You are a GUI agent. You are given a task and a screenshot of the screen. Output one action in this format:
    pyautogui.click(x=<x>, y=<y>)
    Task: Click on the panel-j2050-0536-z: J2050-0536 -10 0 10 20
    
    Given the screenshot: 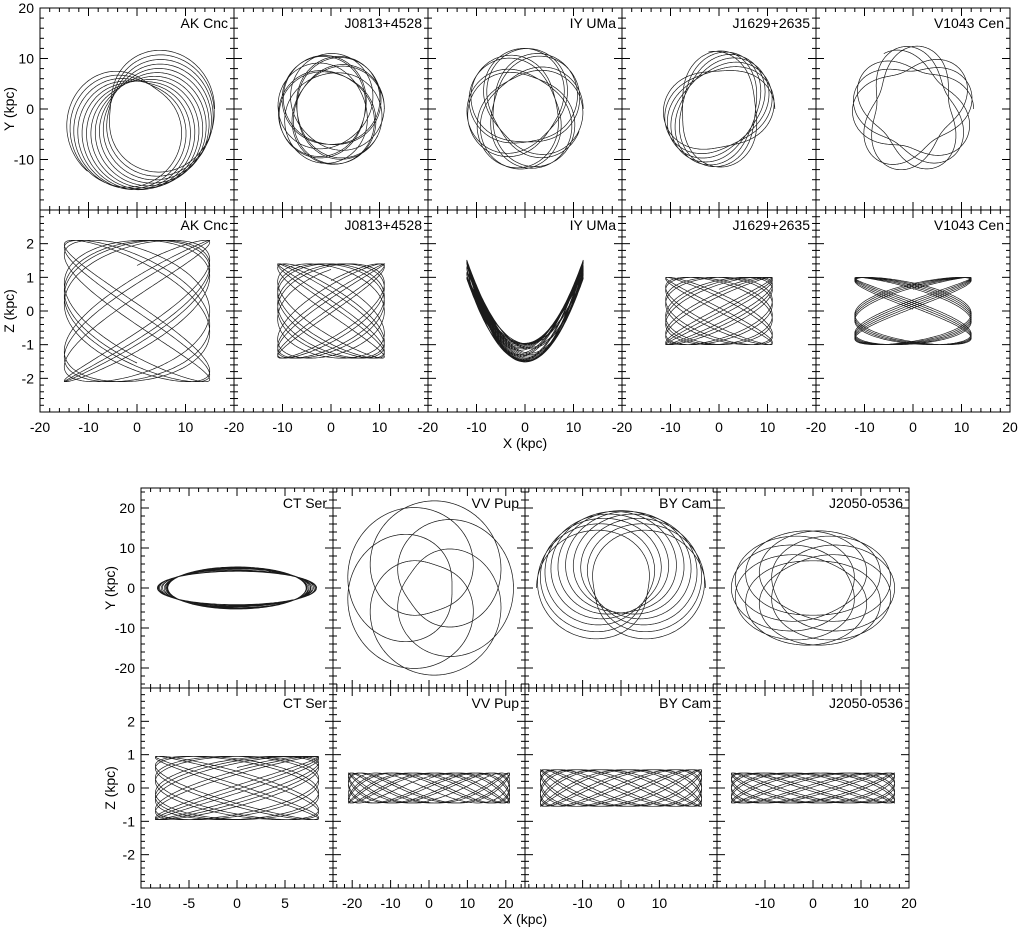 What is the action you would take?
    pyautogui.click(x=816, y=799)
    